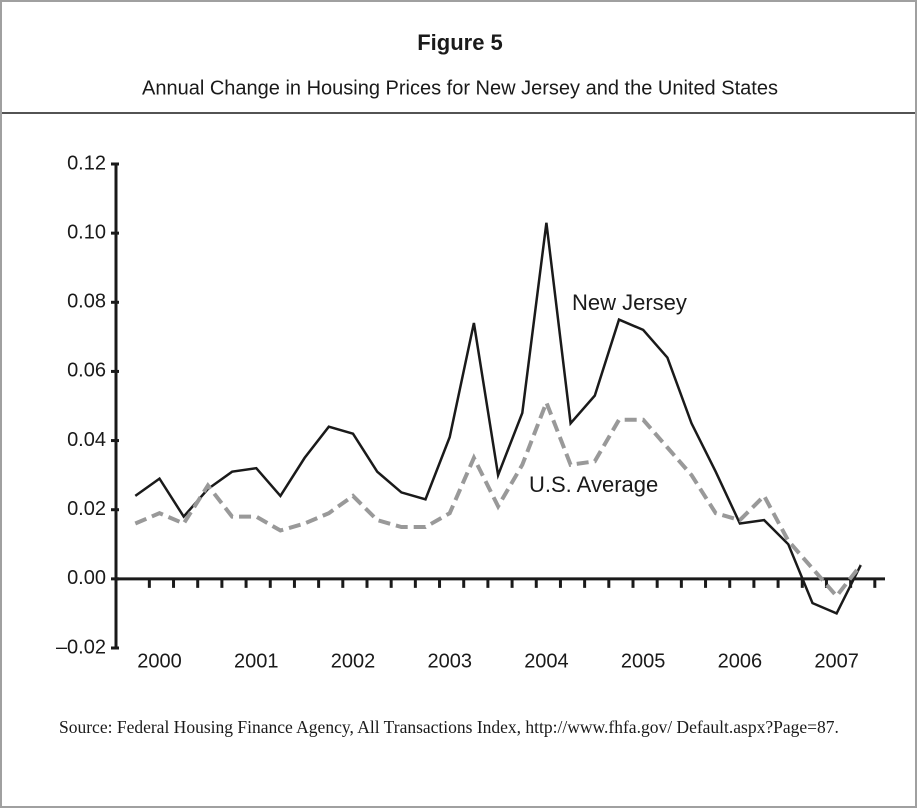 This screenshot has width=917, height=808. What do you see at coordinates (86, 163) in the screenshot?
I see `y-tick-label: 0.12` at bounding box center [86, 163].